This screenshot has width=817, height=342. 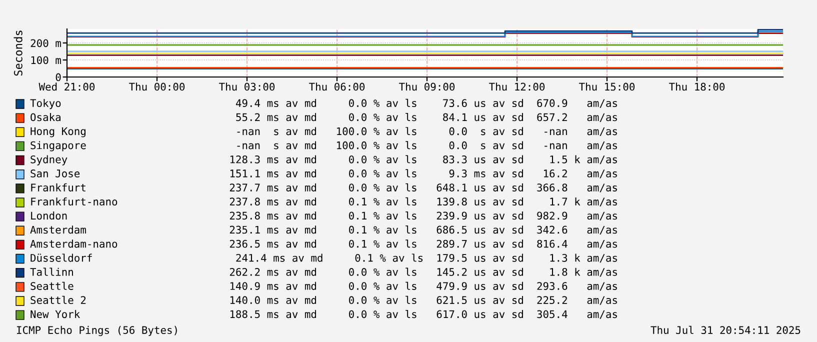 What do you see at coordinates (426, 258) in the screenshot?
I see `text: 241.4 ms av md 0.1 % av ls 179.5 us av sd 1.3 k am/as` at bounding box center [426, 258].